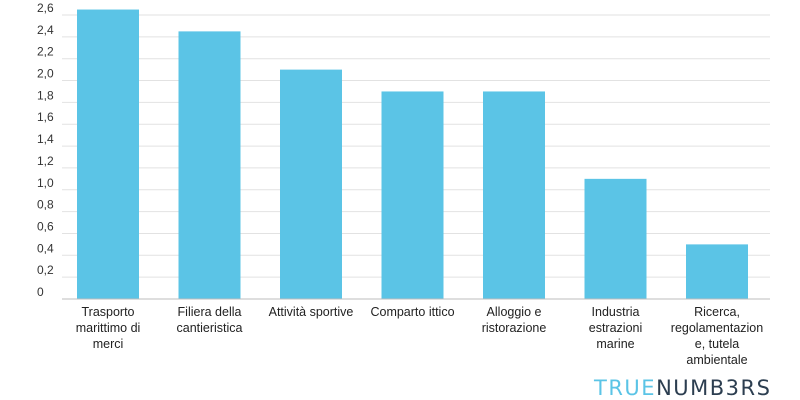 Image resolution: width=800 pixels, height=400 pixels. Describe the element at coordinates (625, 388) in the screenshot. I see `logo-part-true: TRUE` at that location.